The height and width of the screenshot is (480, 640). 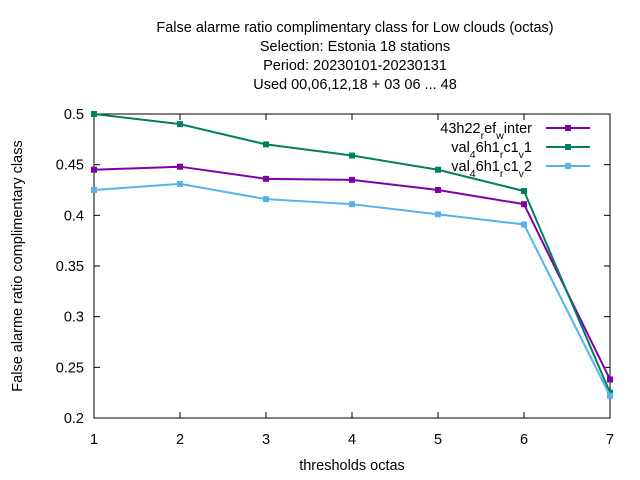 What do you see at coordinates (491, 150) in the screenshot?
I see `legend-label: val46h1rc1v1` at bounding box center [491, 150].